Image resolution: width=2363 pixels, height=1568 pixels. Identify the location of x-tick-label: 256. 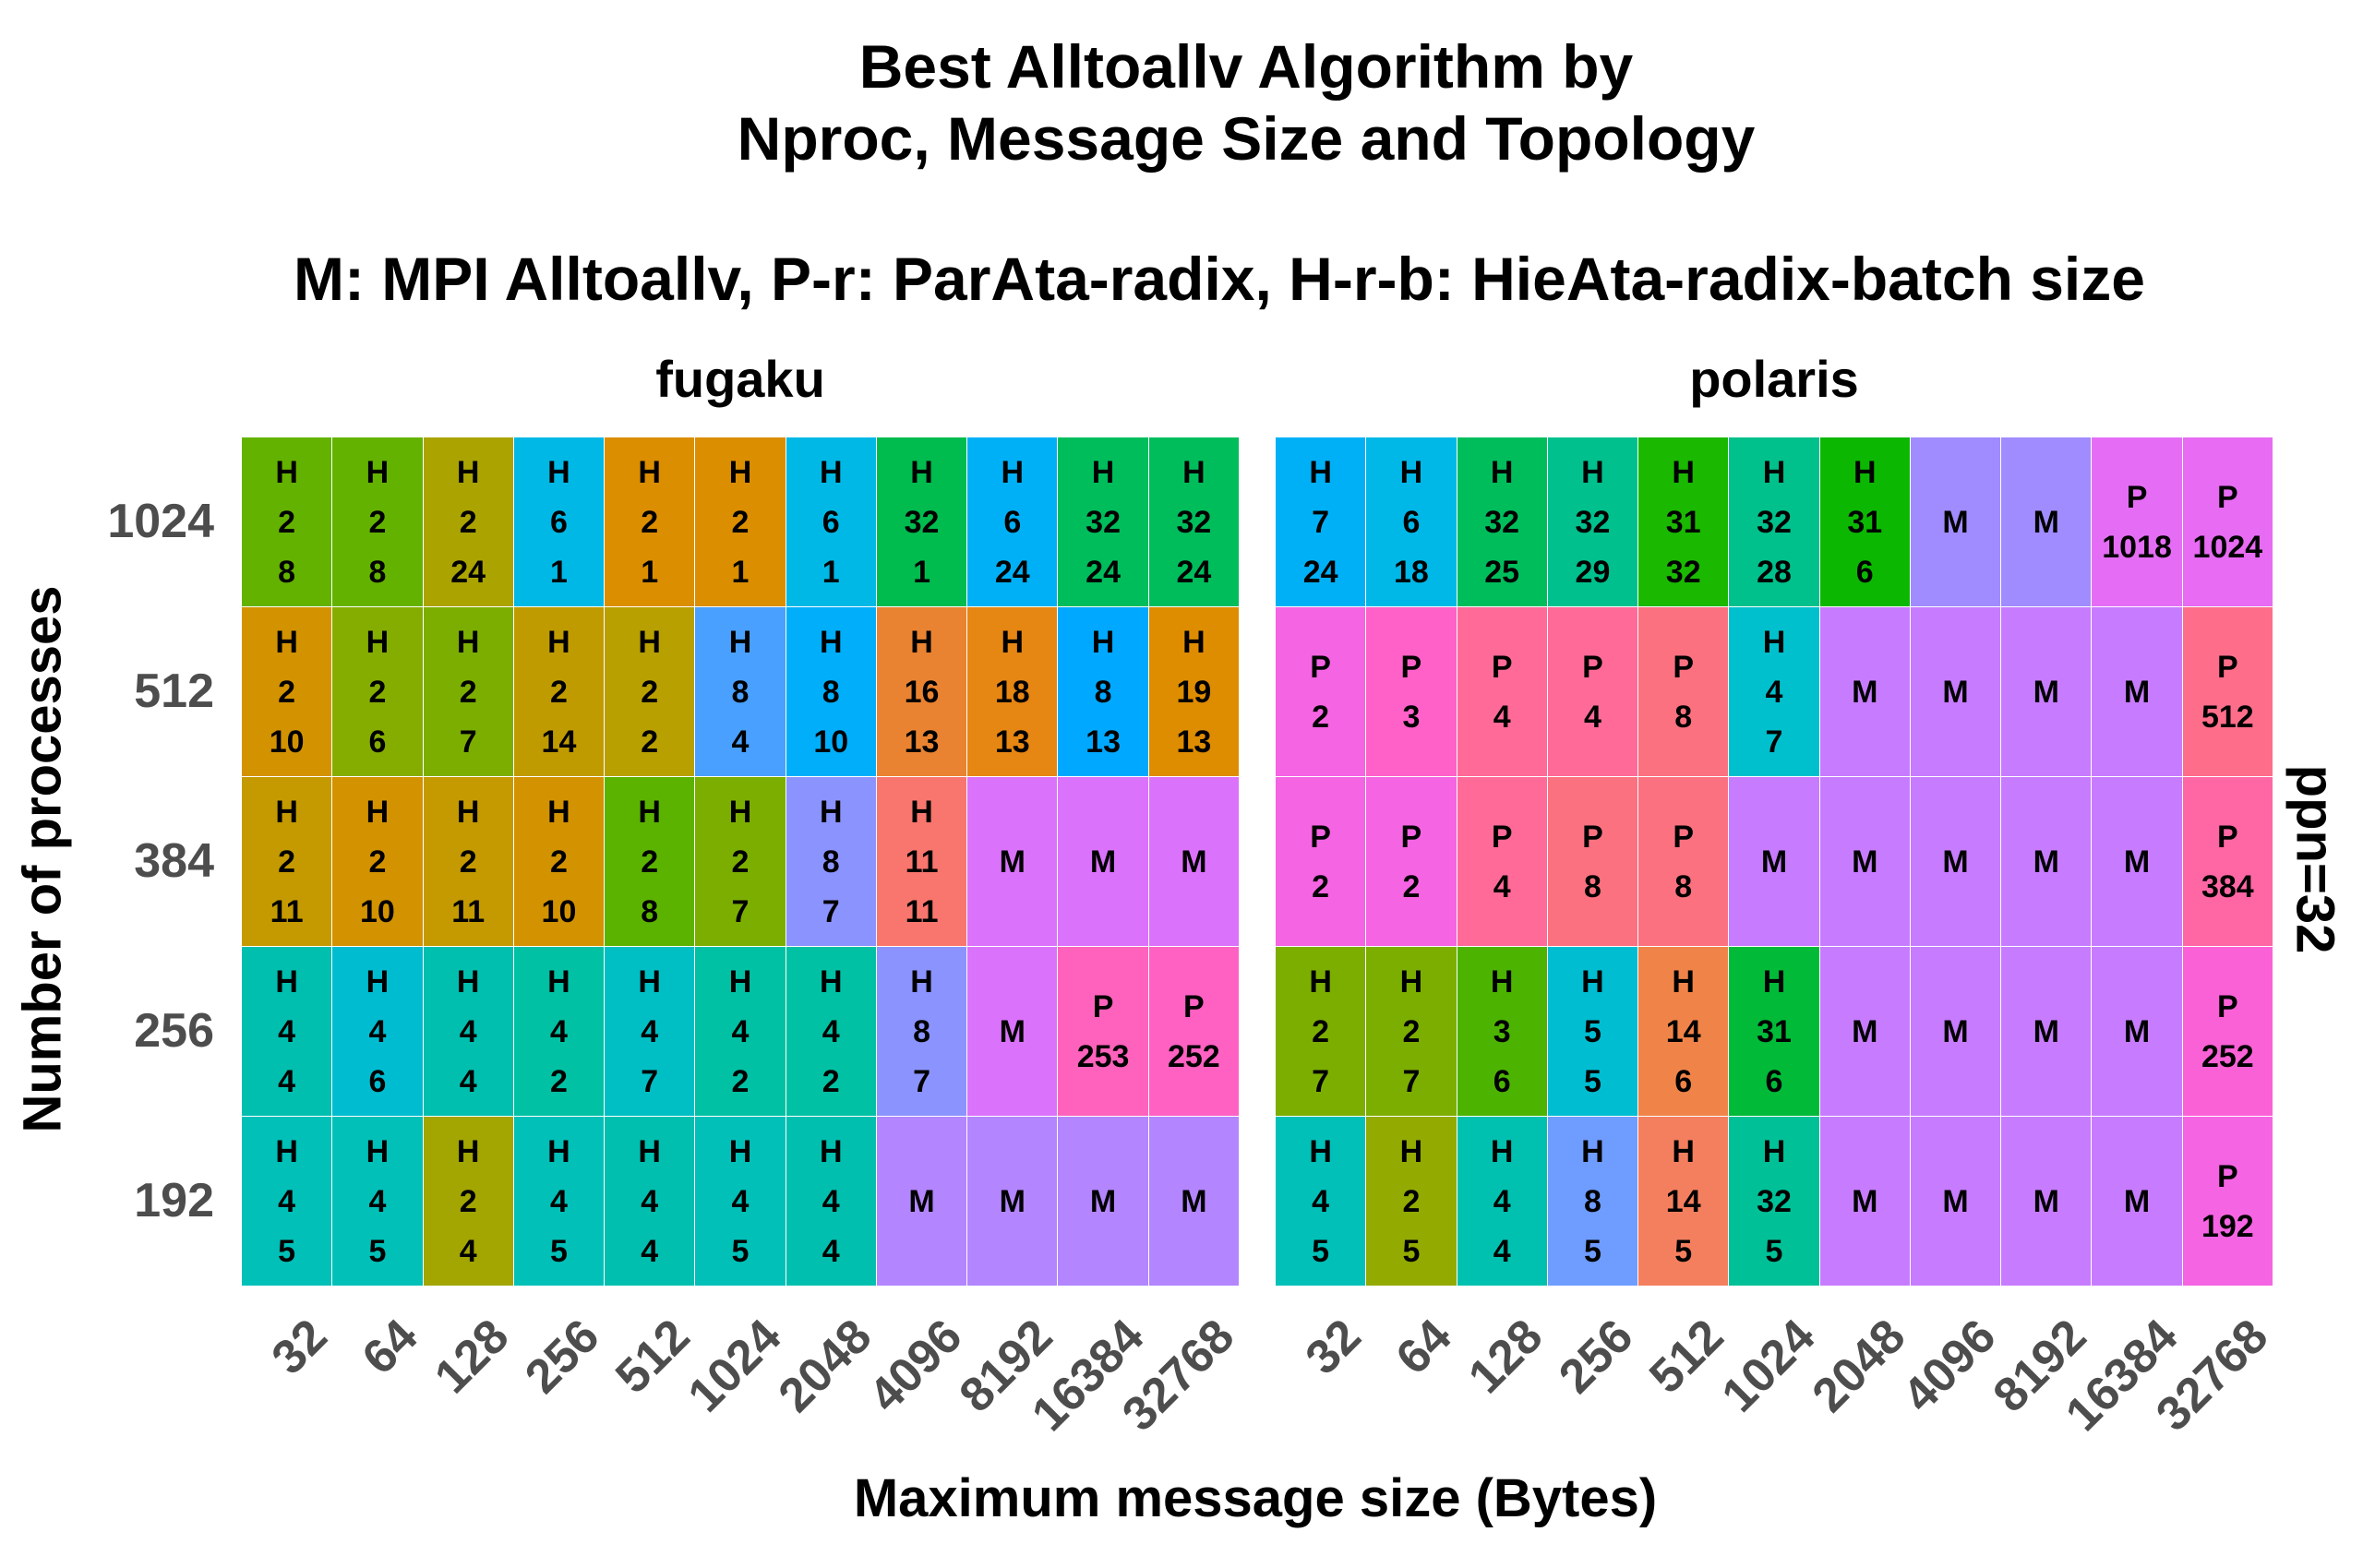
(563, 1357).